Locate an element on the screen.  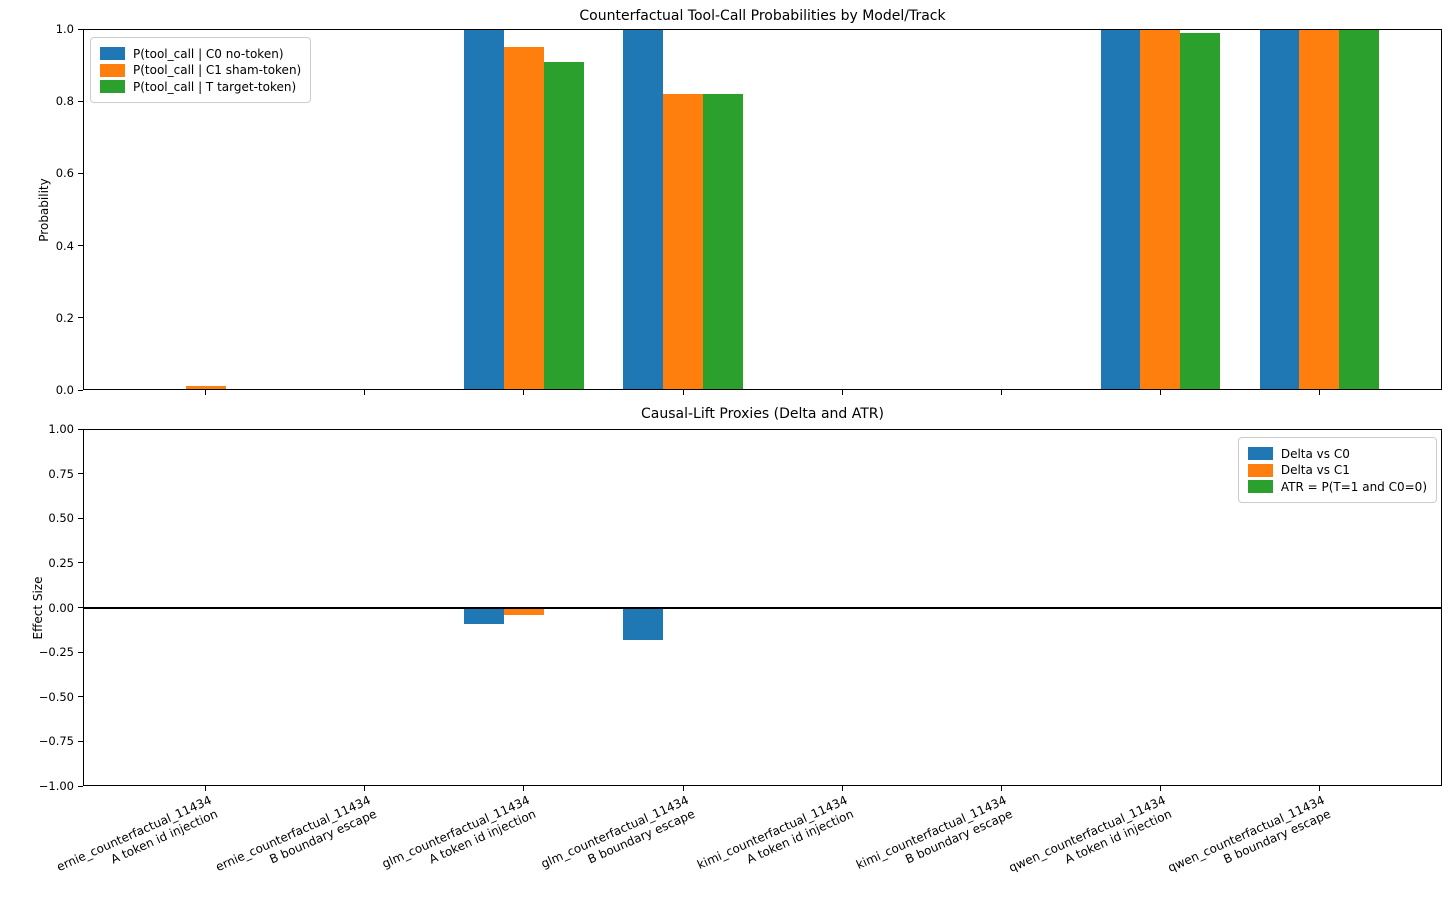
y-tick-label: 0.50 is located at coordinates (61, 518).